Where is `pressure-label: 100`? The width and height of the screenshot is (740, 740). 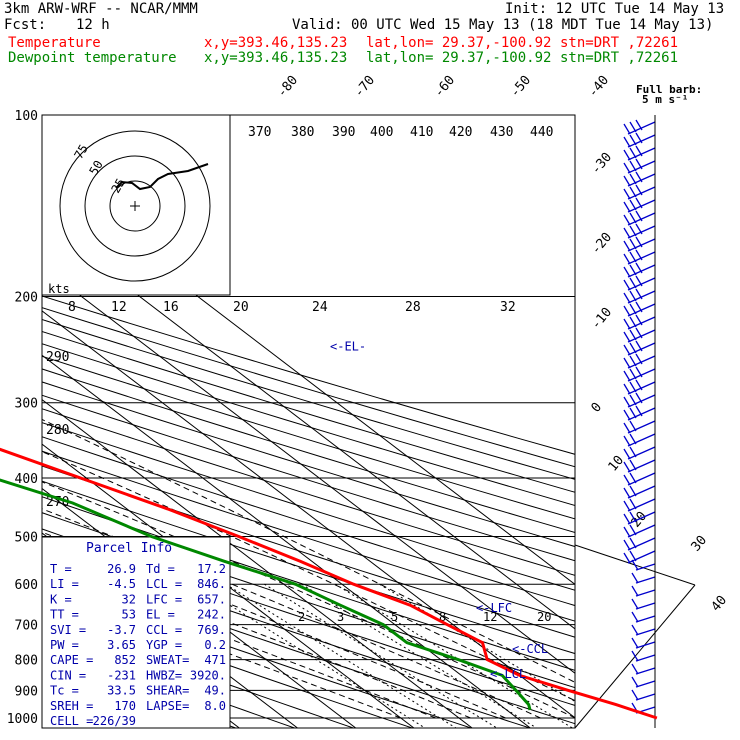 pressure-label: 100 is located at coordinates (26, 116).